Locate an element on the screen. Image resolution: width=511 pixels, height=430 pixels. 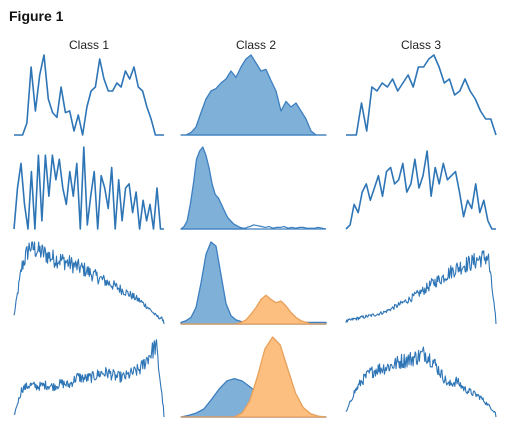
panel-row1-col1 is located at coordinates (89, 95).